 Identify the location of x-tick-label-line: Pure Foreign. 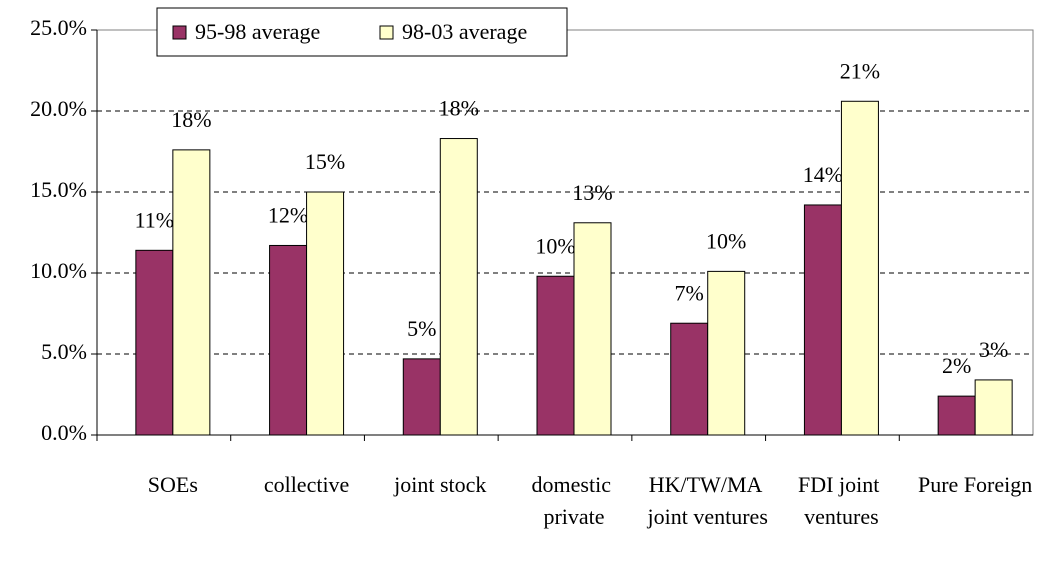
(975, 484).